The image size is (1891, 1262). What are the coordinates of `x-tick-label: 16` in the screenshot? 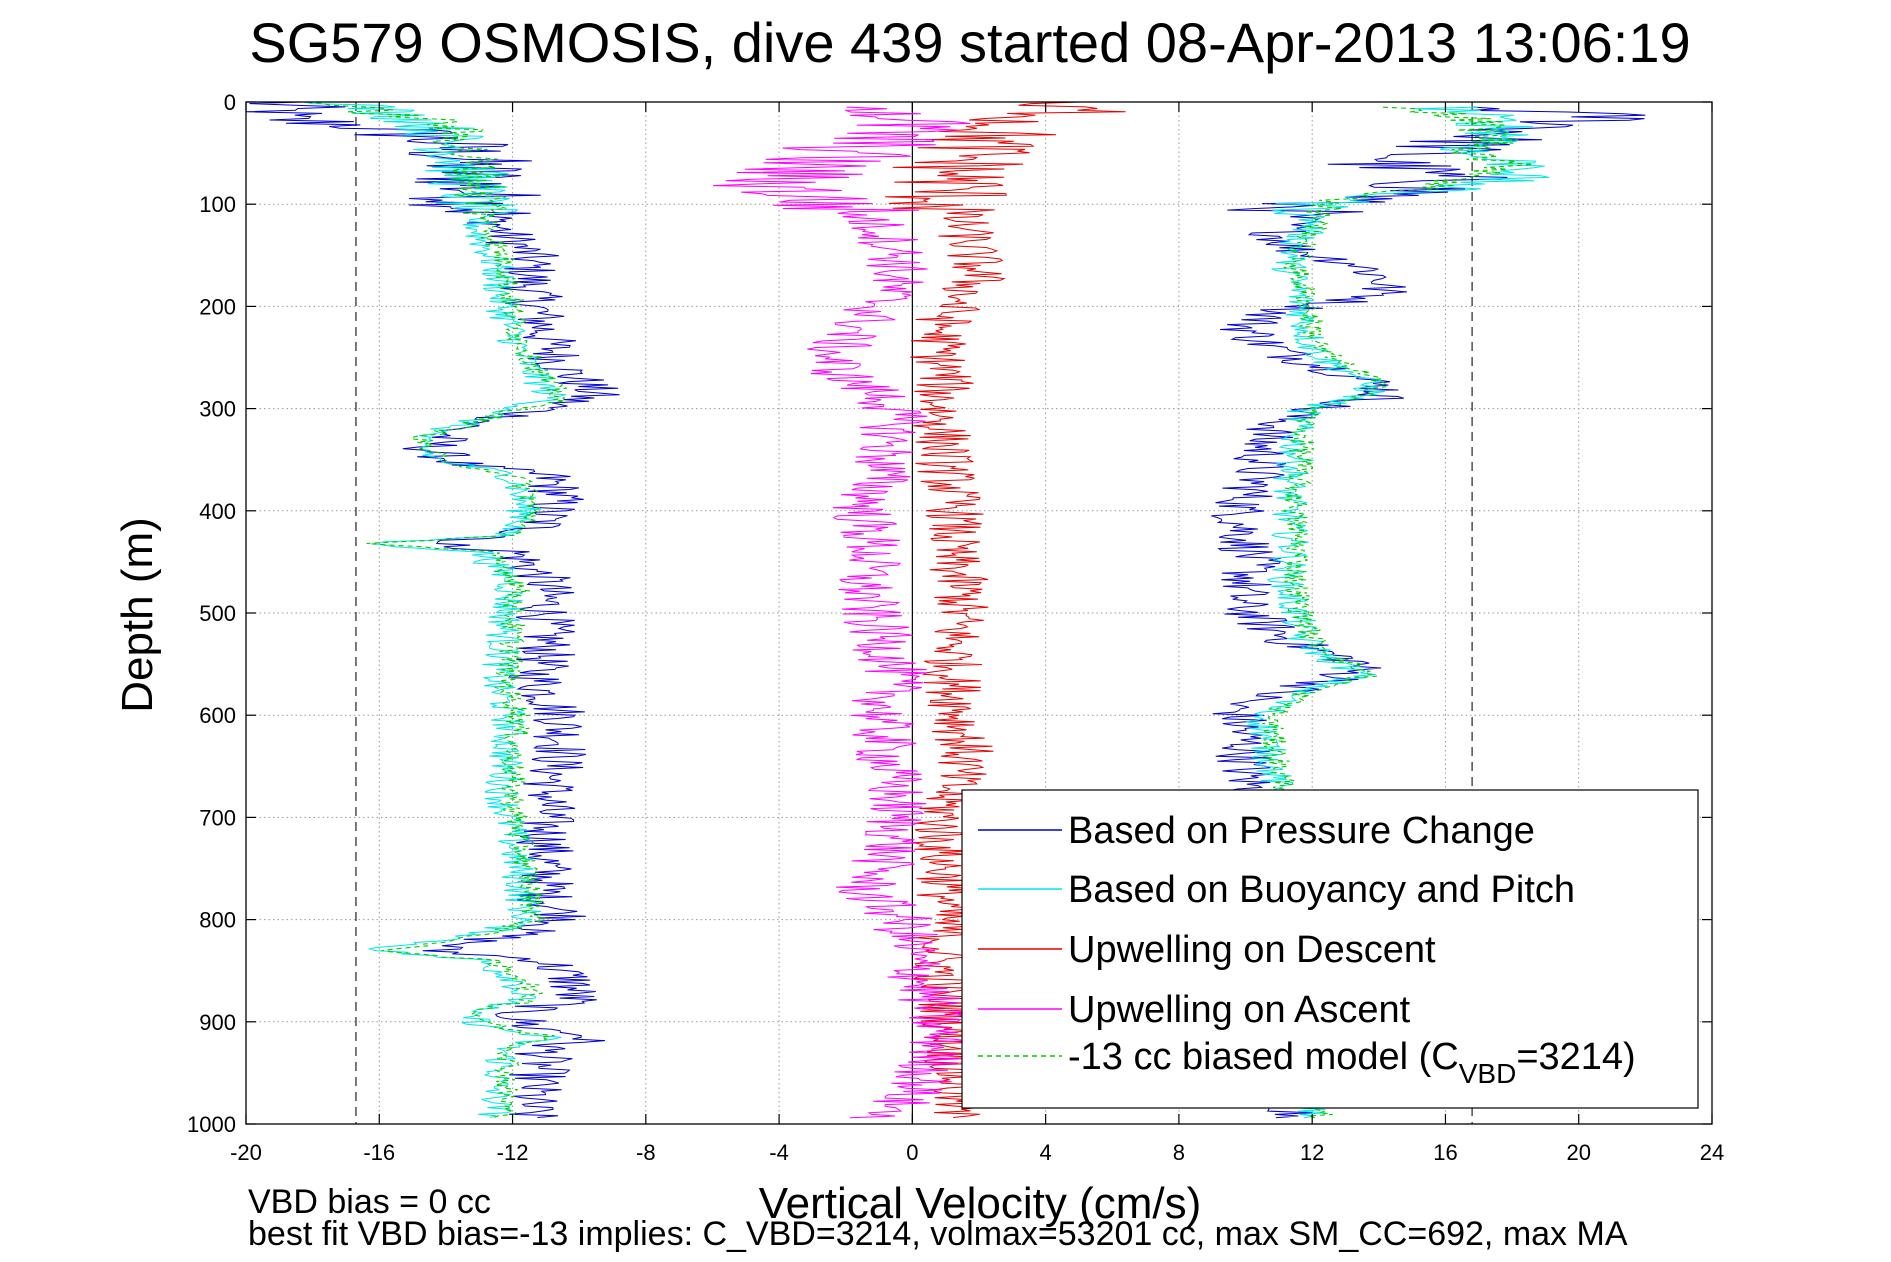 It's located at (1445, 1152).